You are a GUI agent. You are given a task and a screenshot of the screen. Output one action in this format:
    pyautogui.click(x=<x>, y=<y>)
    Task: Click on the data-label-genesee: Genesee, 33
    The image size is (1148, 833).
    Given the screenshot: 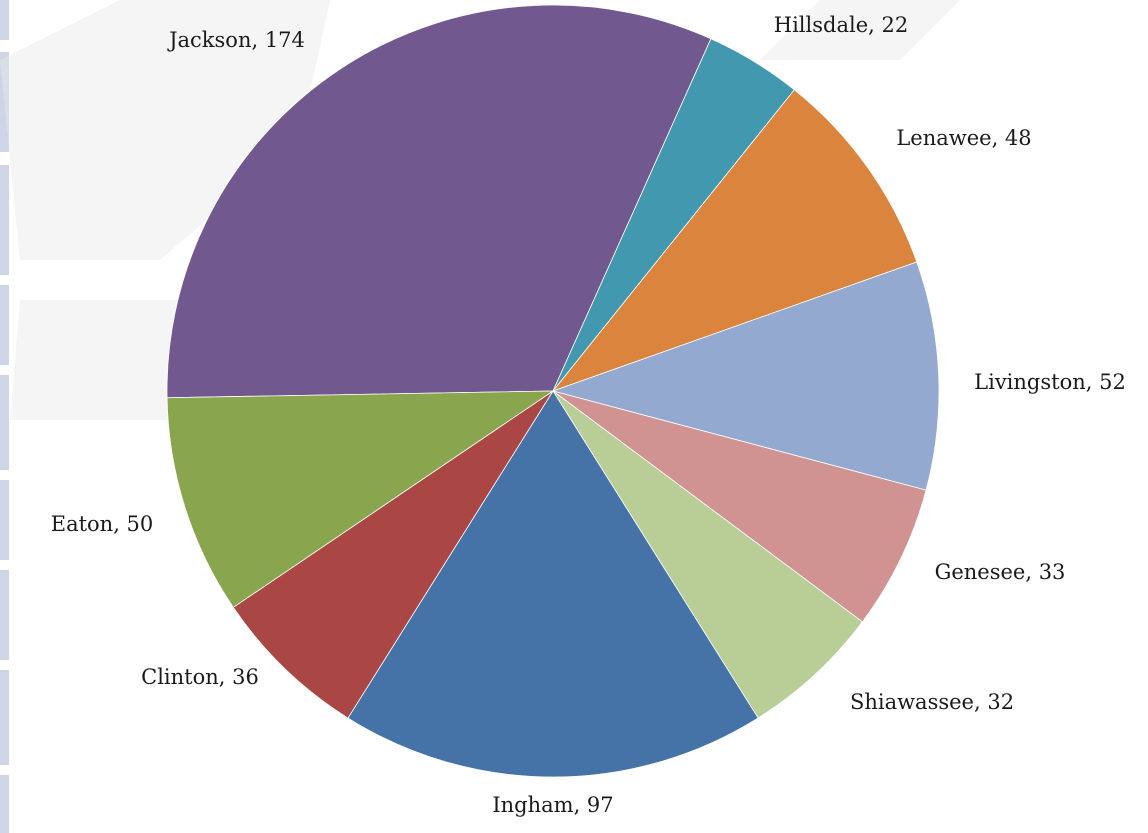 What is the action you would take?
    pyautogui.click(x=1000, y=572)
    